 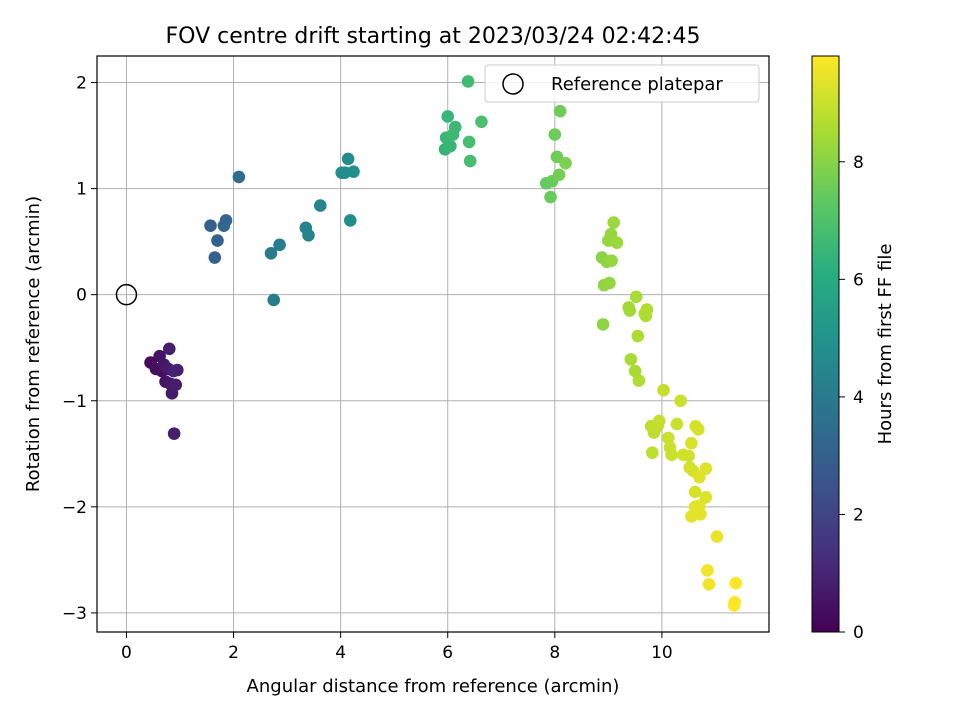 I want to click on colorbar: 0 2 4 6 8 Hours from first FF file, so click(x=853, y=349).